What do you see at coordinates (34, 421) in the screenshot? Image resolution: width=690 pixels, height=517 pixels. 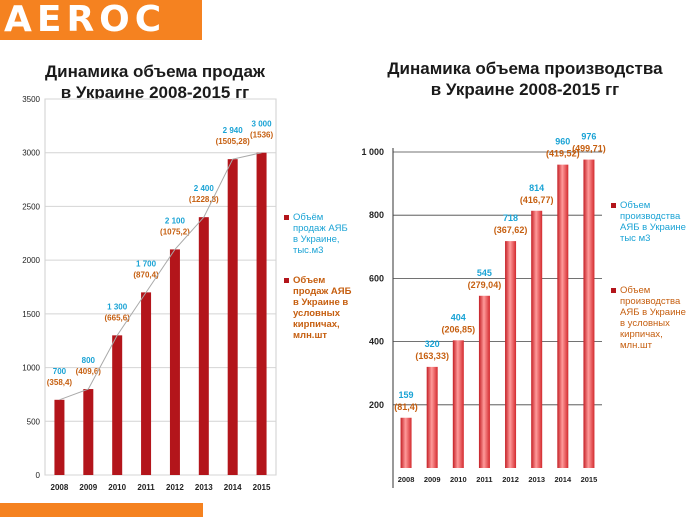 I see `chart1-ytick-label: 500` at bounding box center [34, 421].